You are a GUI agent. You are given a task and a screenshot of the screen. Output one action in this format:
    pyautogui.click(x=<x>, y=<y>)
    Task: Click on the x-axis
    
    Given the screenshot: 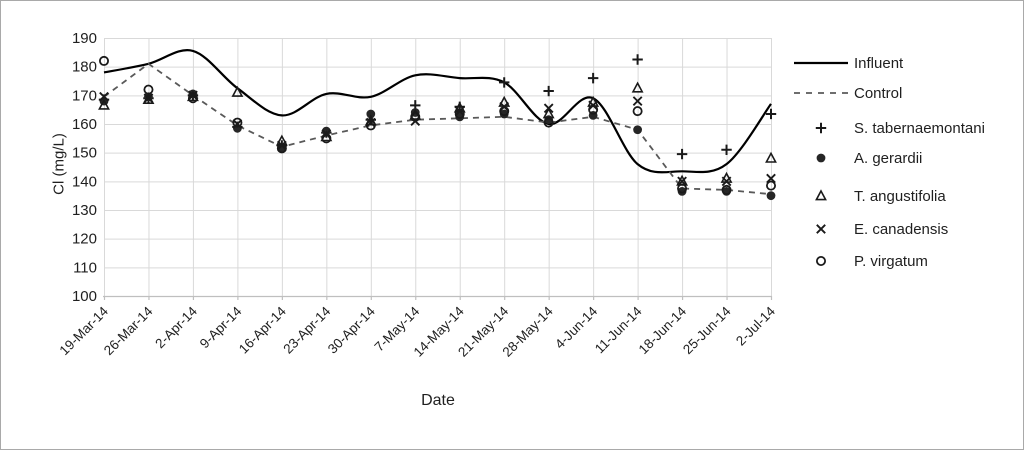 What is the action you would take?
    pyautogui.click(x=438, y=297)
    